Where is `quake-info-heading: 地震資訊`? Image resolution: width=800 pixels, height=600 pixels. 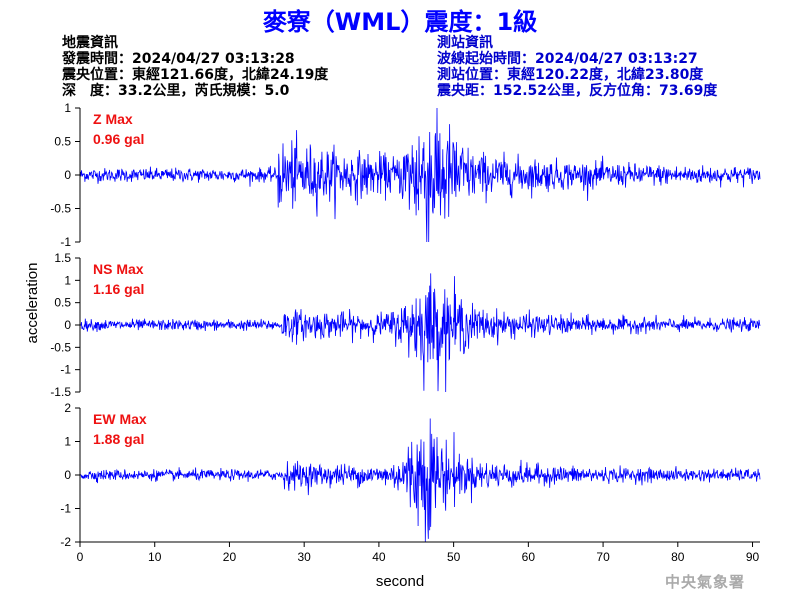
quake-info-heading: 地震資訊 is located at coordinates (90, 43).